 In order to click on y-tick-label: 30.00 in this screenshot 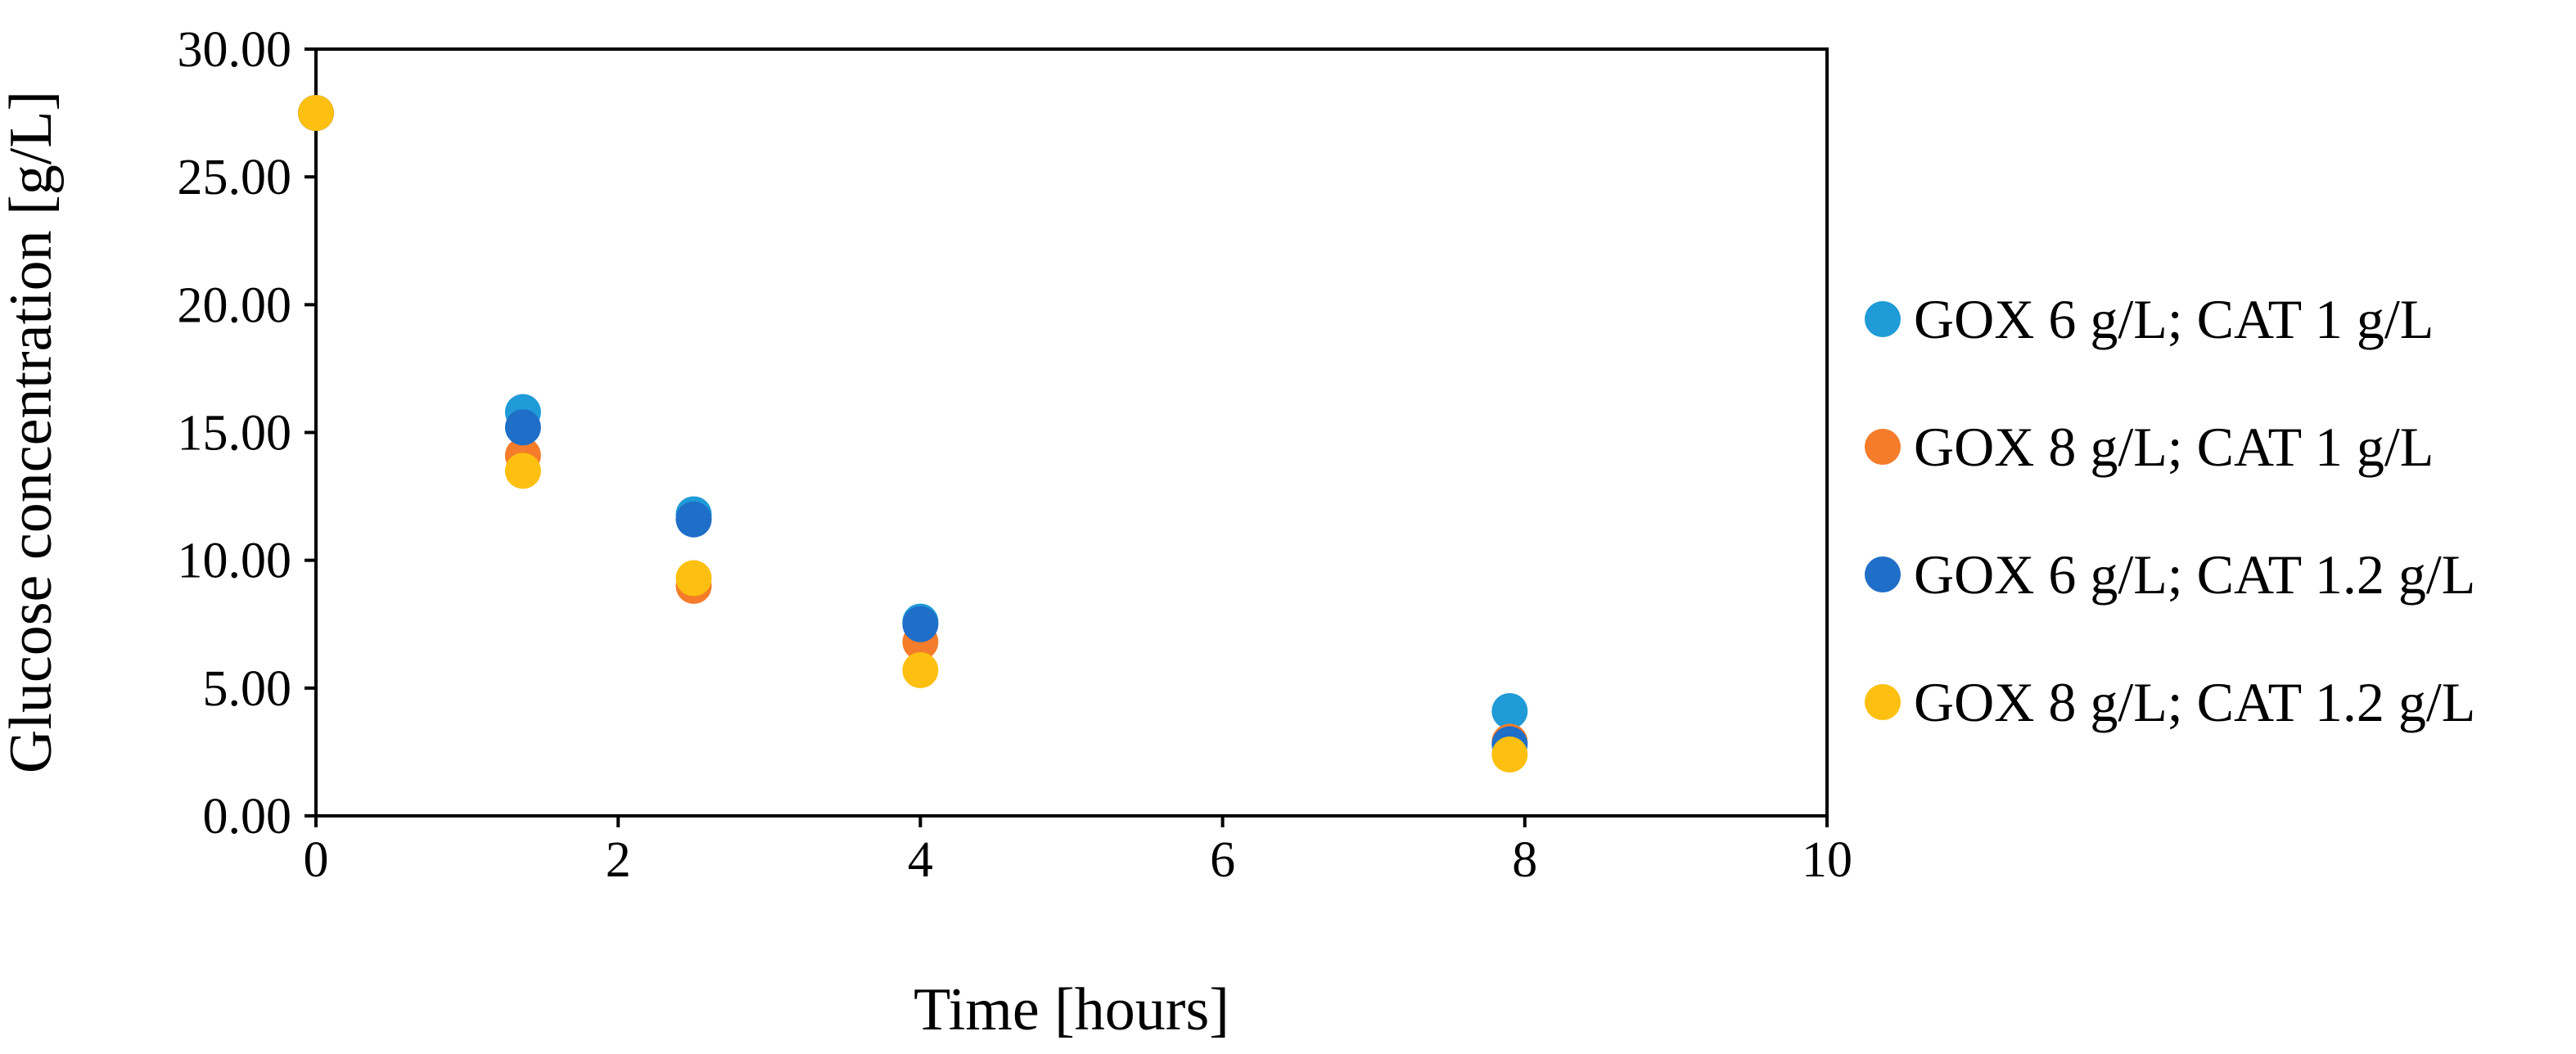, I will do `click(235, 50)`.